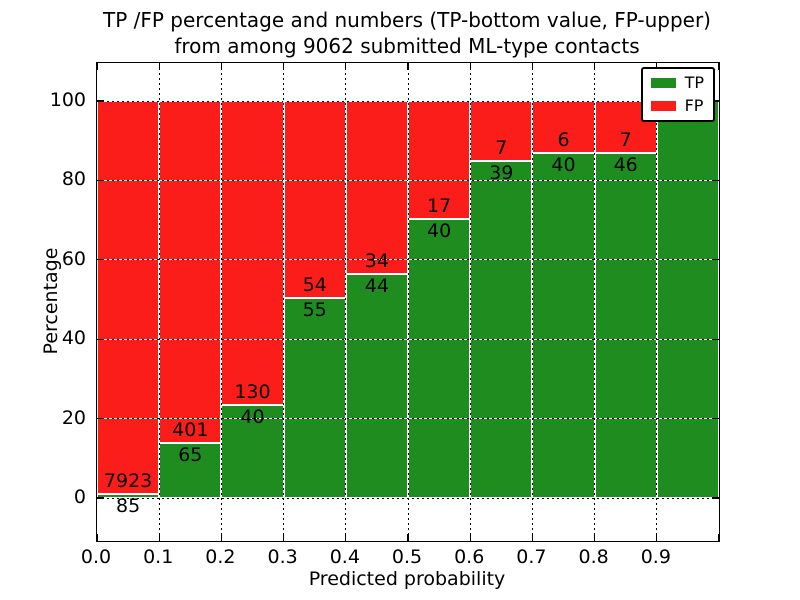 This screenshot has height=600, width=800. What do you see at coordinates (663, 83) in the screenshot?
I see `legend-swatch-tp-icon` at bounding box center [663, 83].